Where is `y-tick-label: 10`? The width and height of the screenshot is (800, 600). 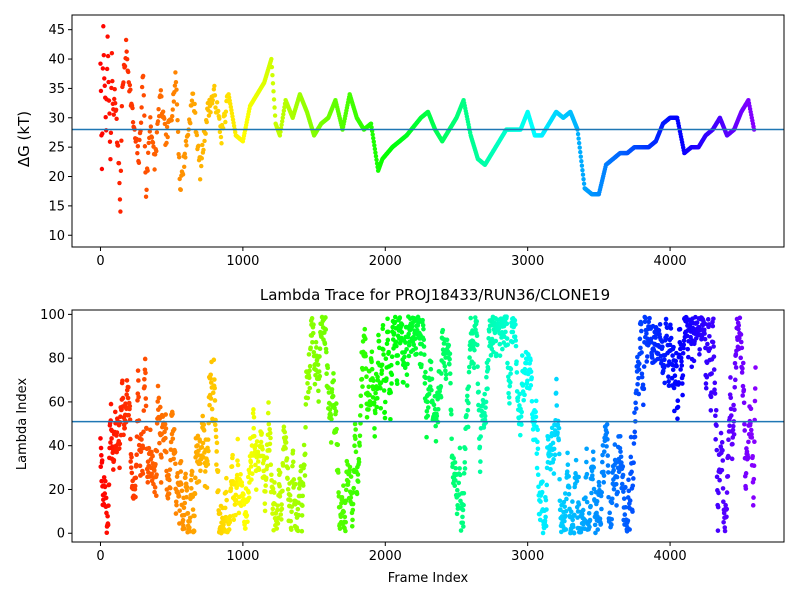
y-tick-label: 10 is located at coordinates (56, 236).